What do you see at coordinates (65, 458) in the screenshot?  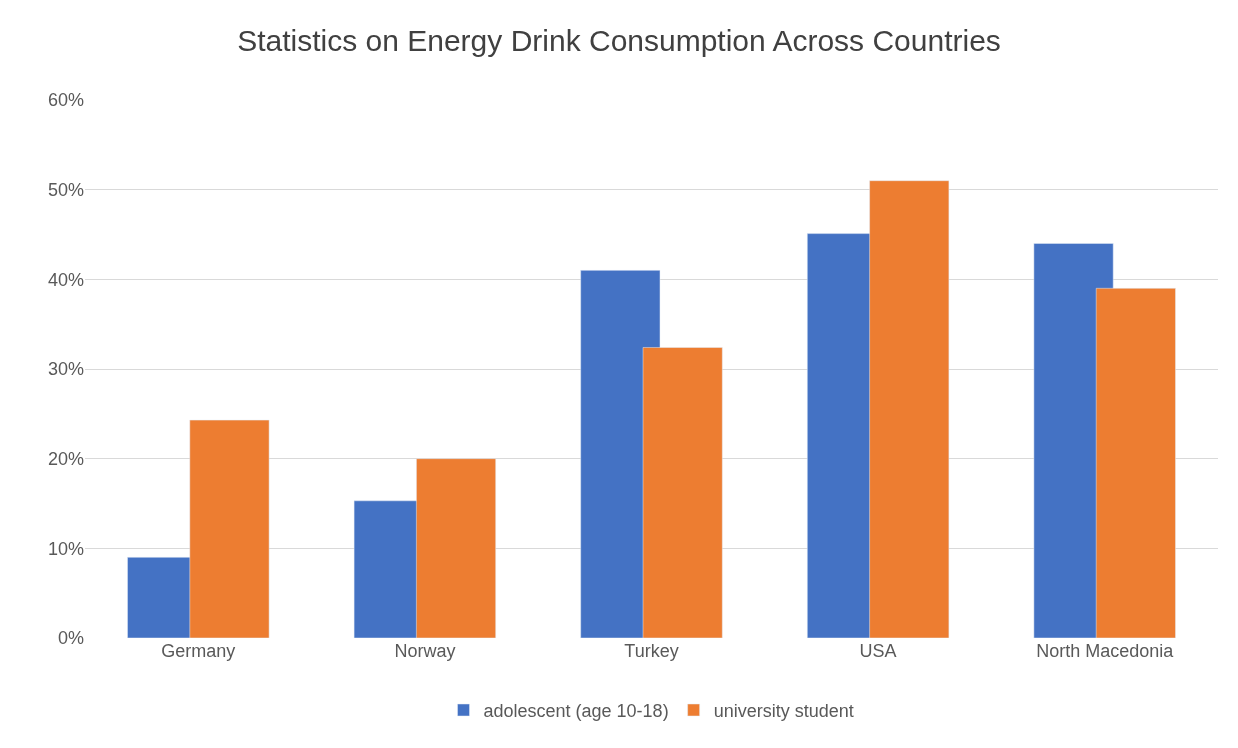 I see `y-tick-label: 20%` at bounding box center [65, 458].